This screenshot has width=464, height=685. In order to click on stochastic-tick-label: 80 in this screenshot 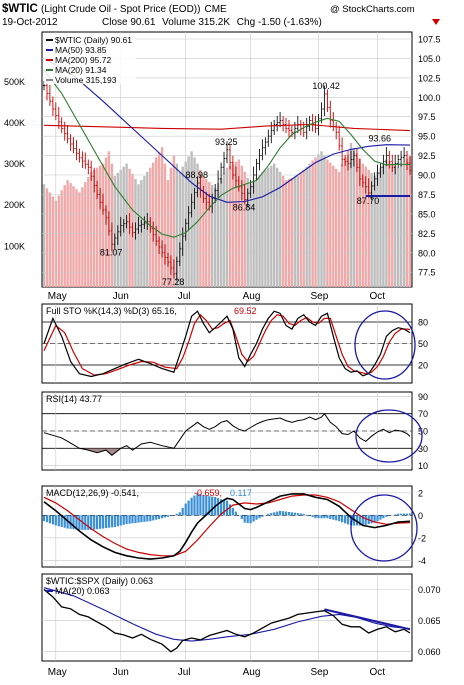, I will do `click(423, 323)`.